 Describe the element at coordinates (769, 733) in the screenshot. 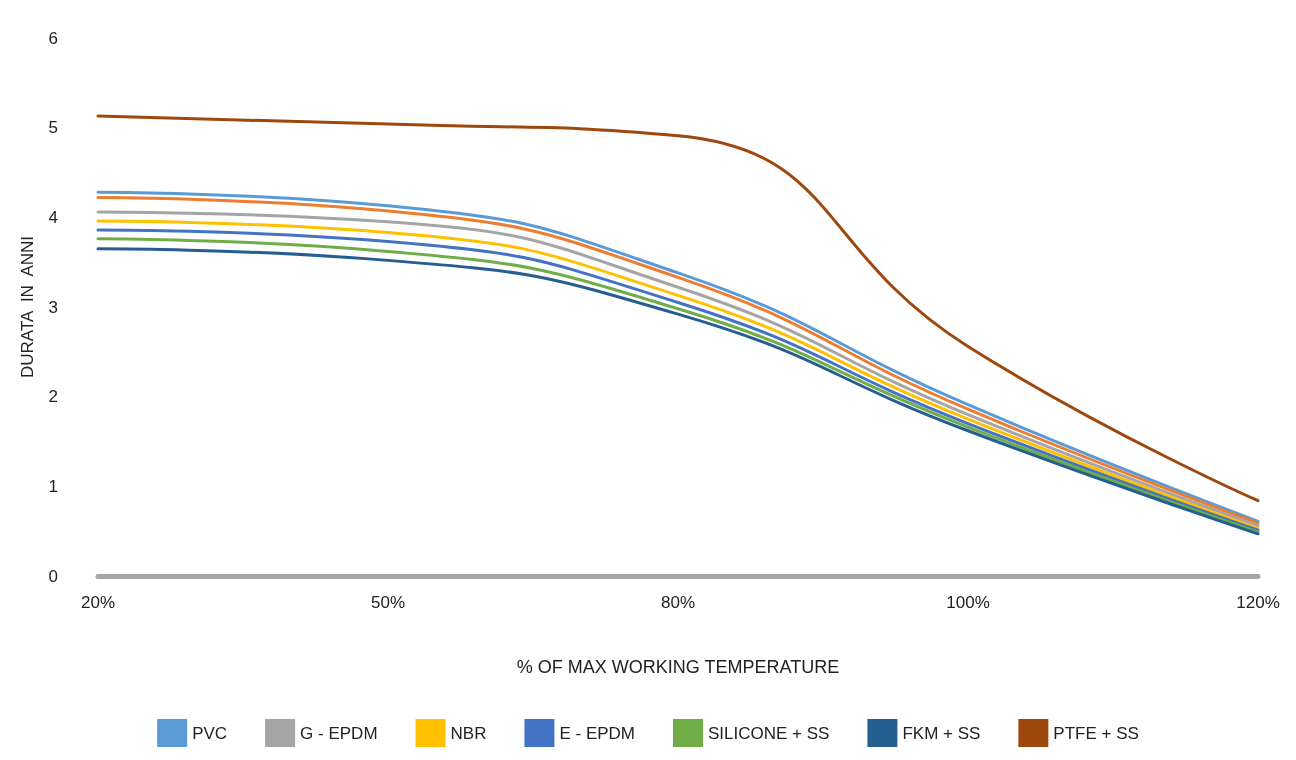

I see `legend-label: SILICONE + SS` at that location.